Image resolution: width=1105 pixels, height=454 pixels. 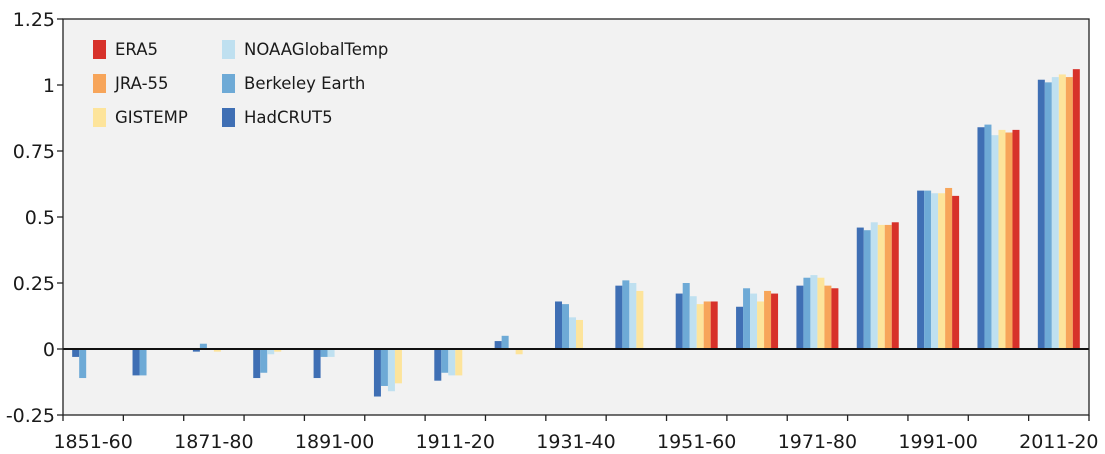 I want to click on y-axis: -0.25 0 0.25 0.5 0.75 1 1.25, so click(x=34, y=218).